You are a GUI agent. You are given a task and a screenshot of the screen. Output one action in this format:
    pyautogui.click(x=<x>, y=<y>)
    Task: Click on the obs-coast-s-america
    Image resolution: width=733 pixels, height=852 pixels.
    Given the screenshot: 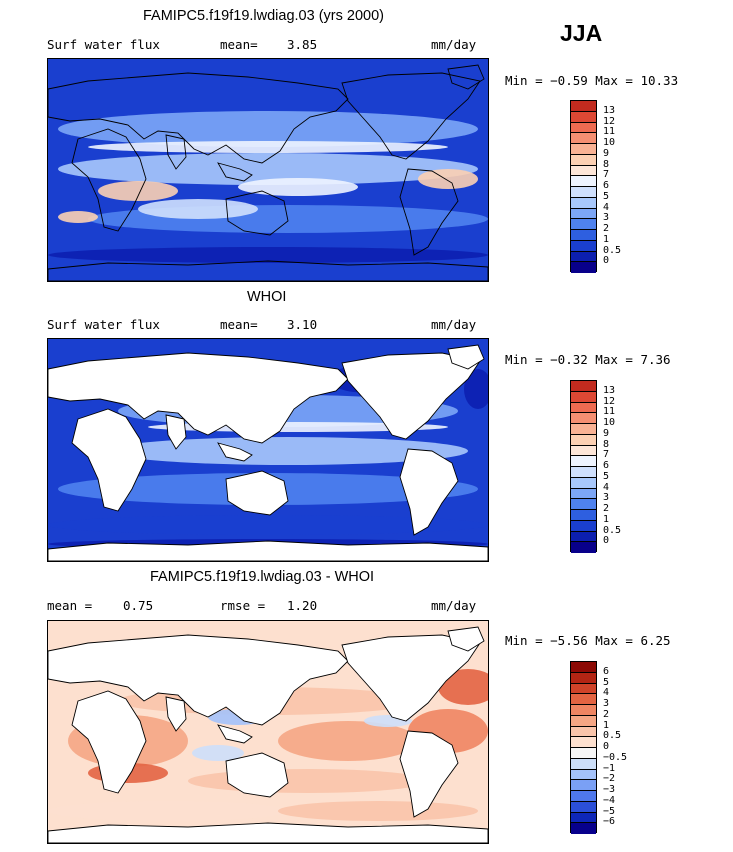 What is the action you would take?
    pyautogui.click(x=429, y=492)
    